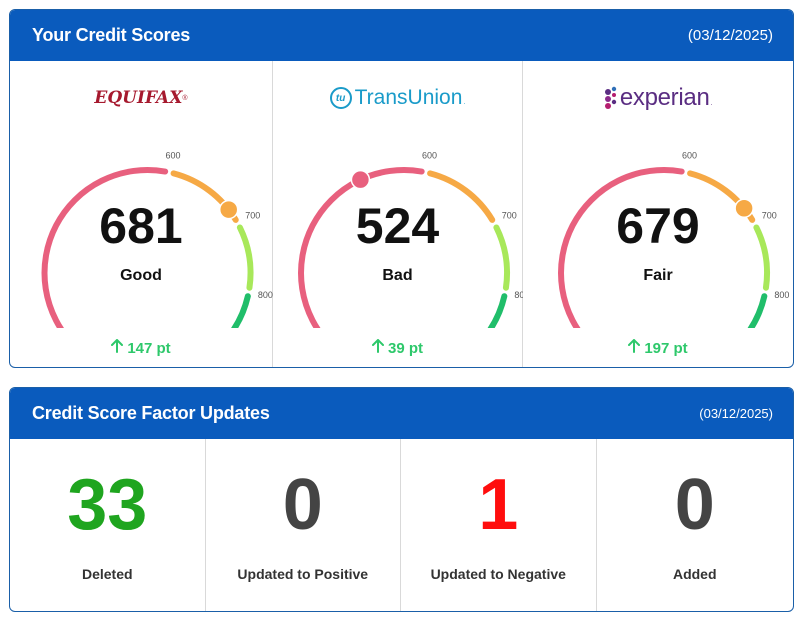 The width and height of the screenshot is (802, 617). What do you see at coordinates (405, 348) in the screenshot?
I see `score-change-text: 39 pt` at bounding box center [405, 348].